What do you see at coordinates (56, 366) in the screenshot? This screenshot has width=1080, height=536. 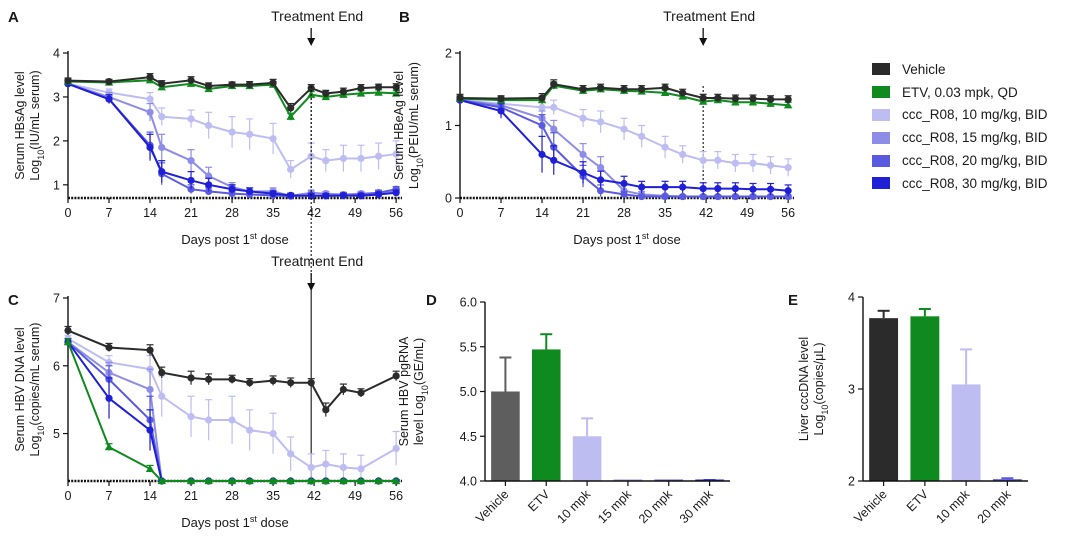 I see `panel-c-y-tick-label: 6` at bounding box center [56, 366].